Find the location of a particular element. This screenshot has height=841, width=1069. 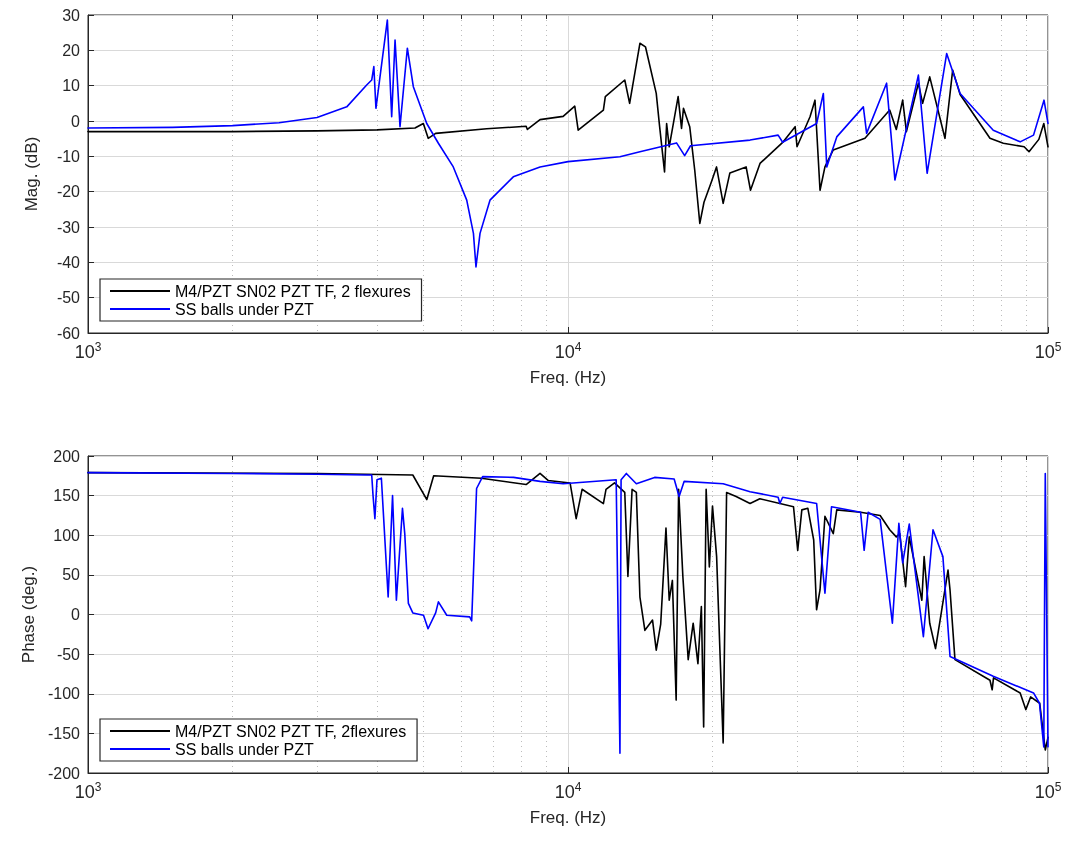

y-tick-label: -200 is located at coordinates (64, 773).